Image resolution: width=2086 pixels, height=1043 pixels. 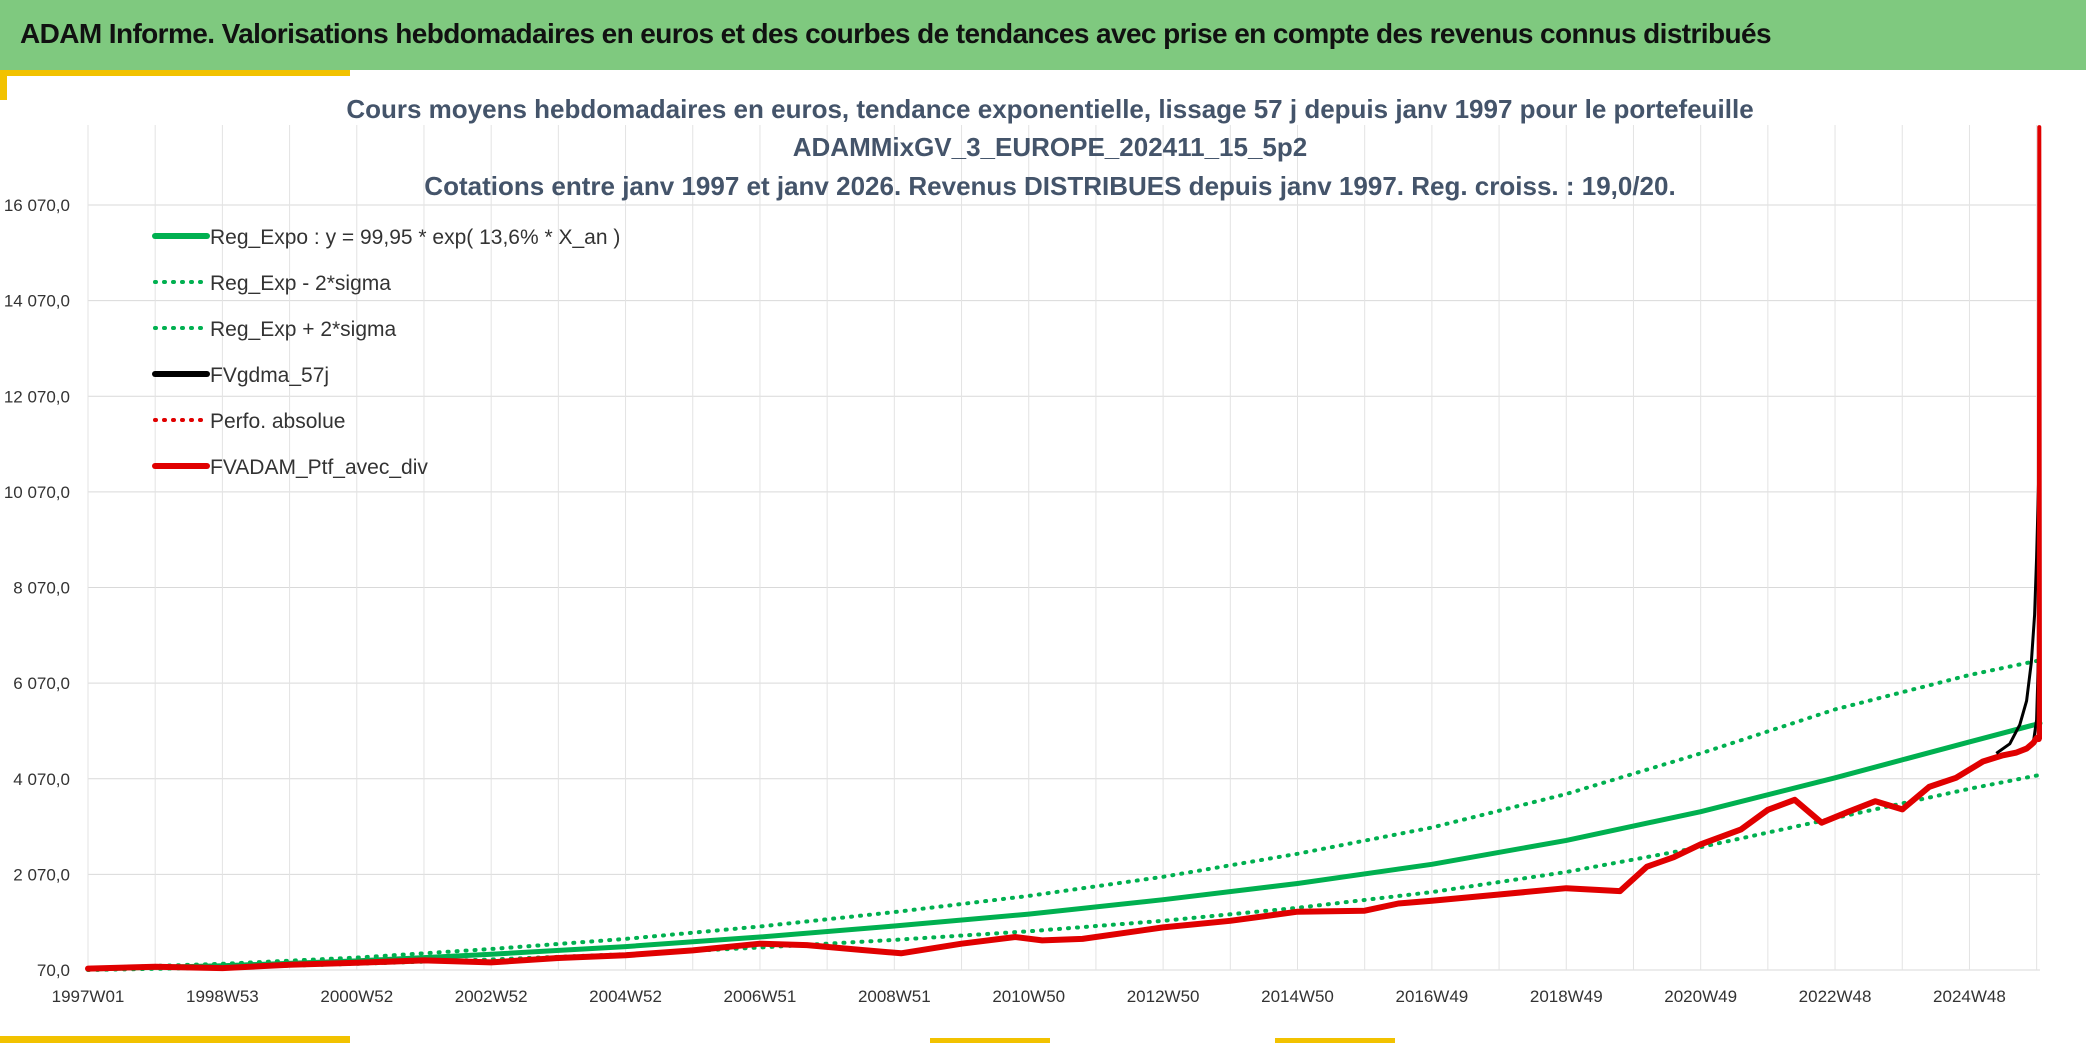 What do you see at coordinates (41, 588) in the screenshot?
I see `y-tick-label: 8 070,0` at bounding box center [41, 588].